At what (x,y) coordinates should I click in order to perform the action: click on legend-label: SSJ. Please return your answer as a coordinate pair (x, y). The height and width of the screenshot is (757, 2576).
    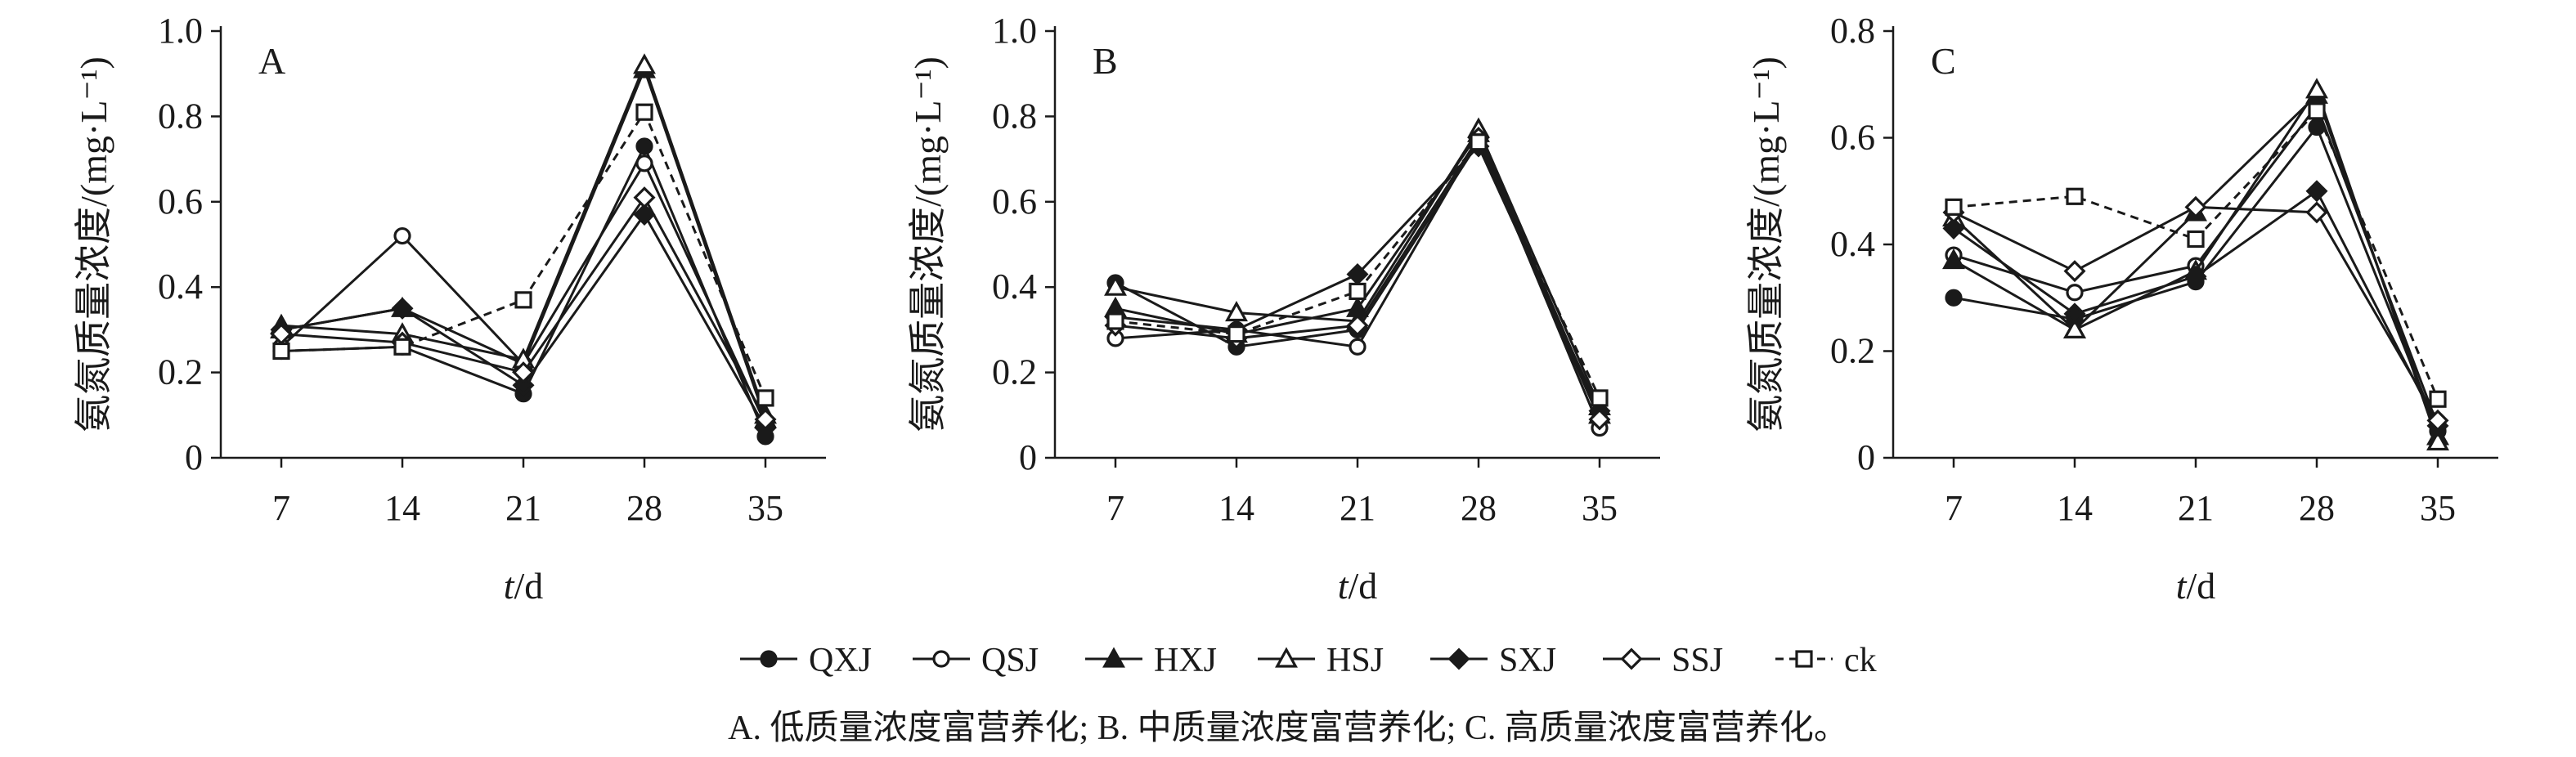
    Looking at the image, I should click on (1697, 660).